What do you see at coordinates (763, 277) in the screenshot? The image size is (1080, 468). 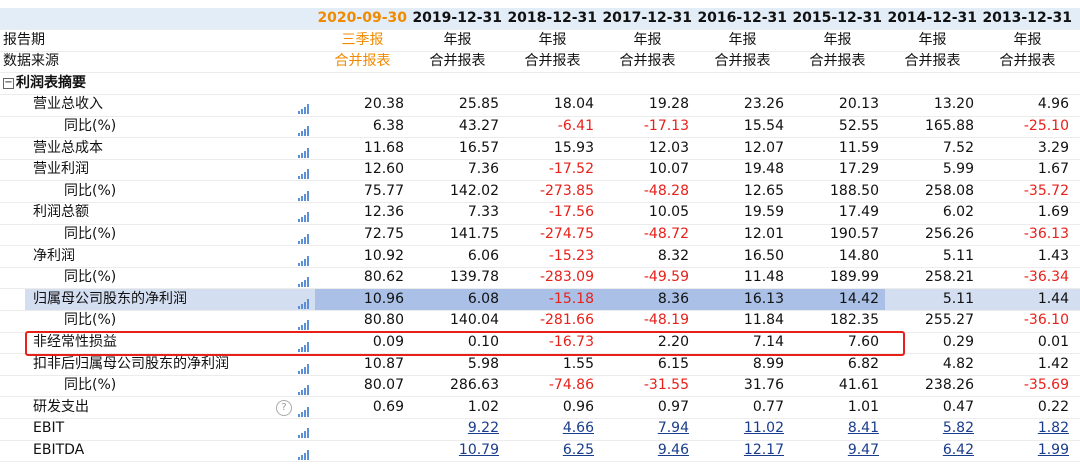 I see `value-cell: 11.48` at bounding box center [763, 277].